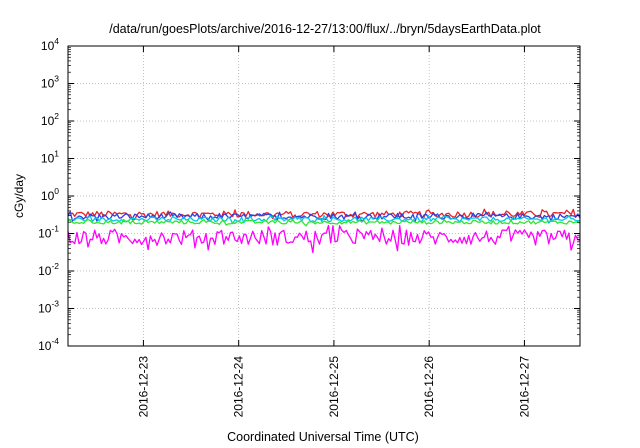 This screenshot has height=448, width=640. I want to click on y-tick-label: 10⁻², so click(48, 269).